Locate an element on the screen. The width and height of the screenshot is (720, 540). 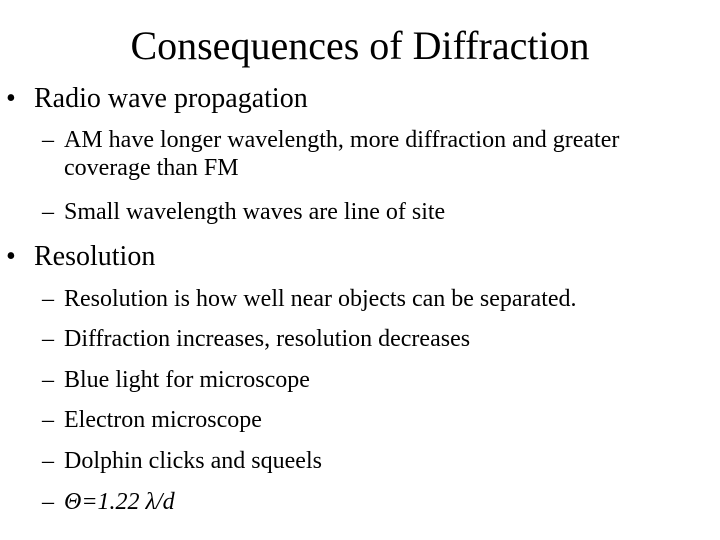
subitem-dolphin-clicks: – Dolphin clicks and squeels is located at coordinates (182, 461).